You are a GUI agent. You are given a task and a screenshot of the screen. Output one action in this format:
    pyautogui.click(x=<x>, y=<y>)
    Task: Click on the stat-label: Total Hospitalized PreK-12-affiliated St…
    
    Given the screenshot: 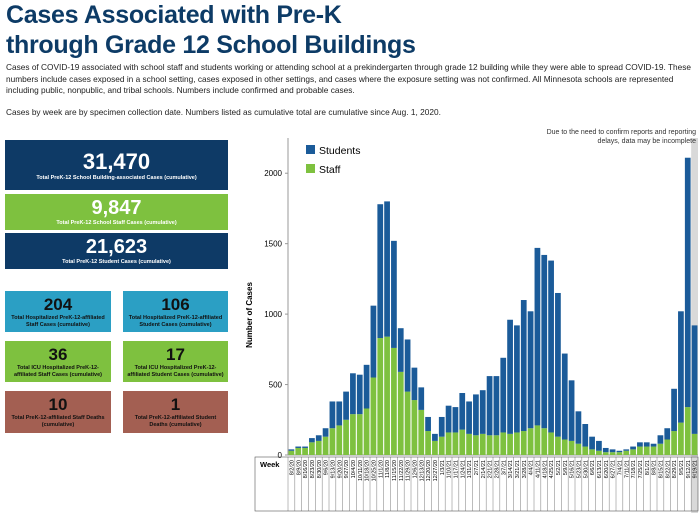 What is the action you would take?
    pyautogui.click(x=175, y=321)
    